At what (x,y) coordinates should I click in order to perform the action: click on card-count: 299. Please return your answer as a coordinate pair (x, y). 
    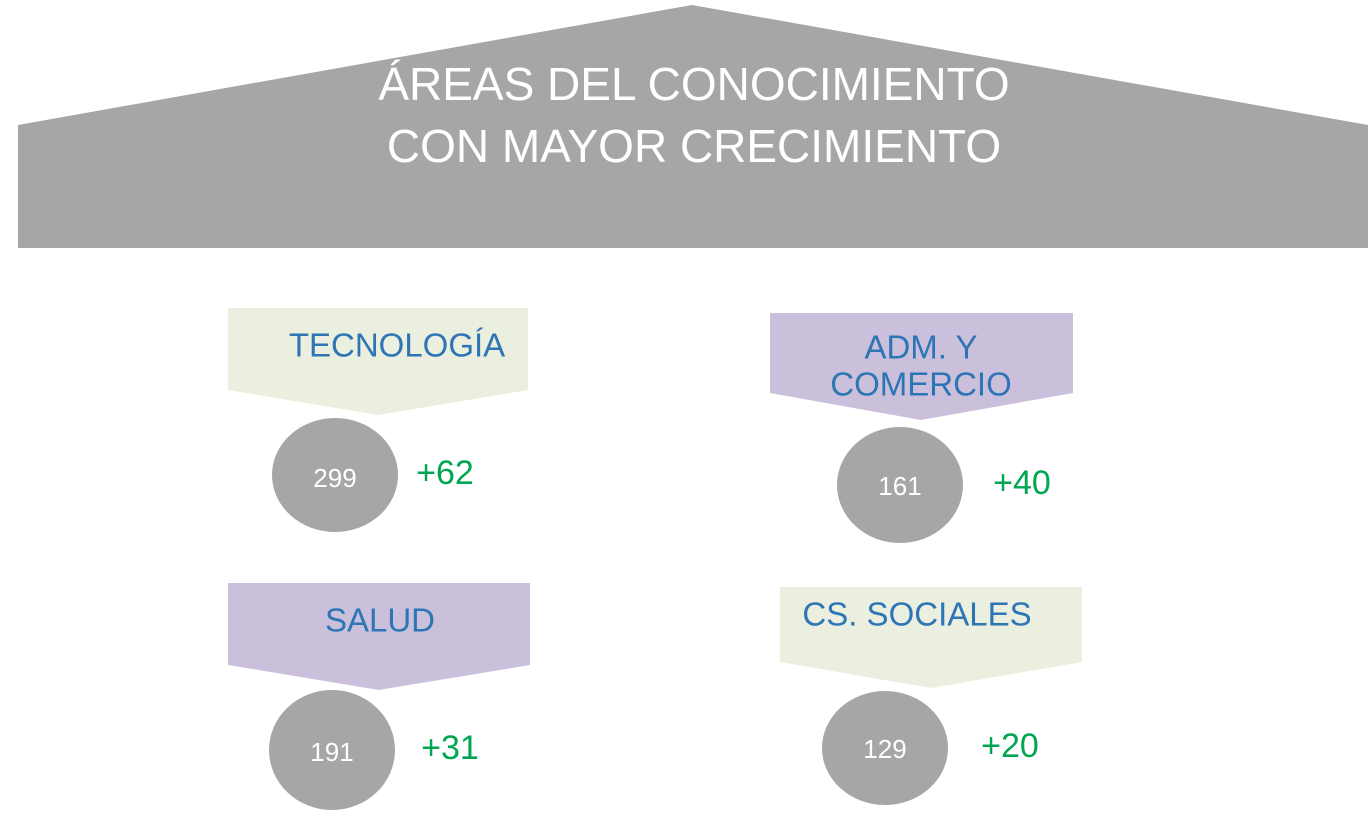
    Looking at the image, I should click on (334, 478).